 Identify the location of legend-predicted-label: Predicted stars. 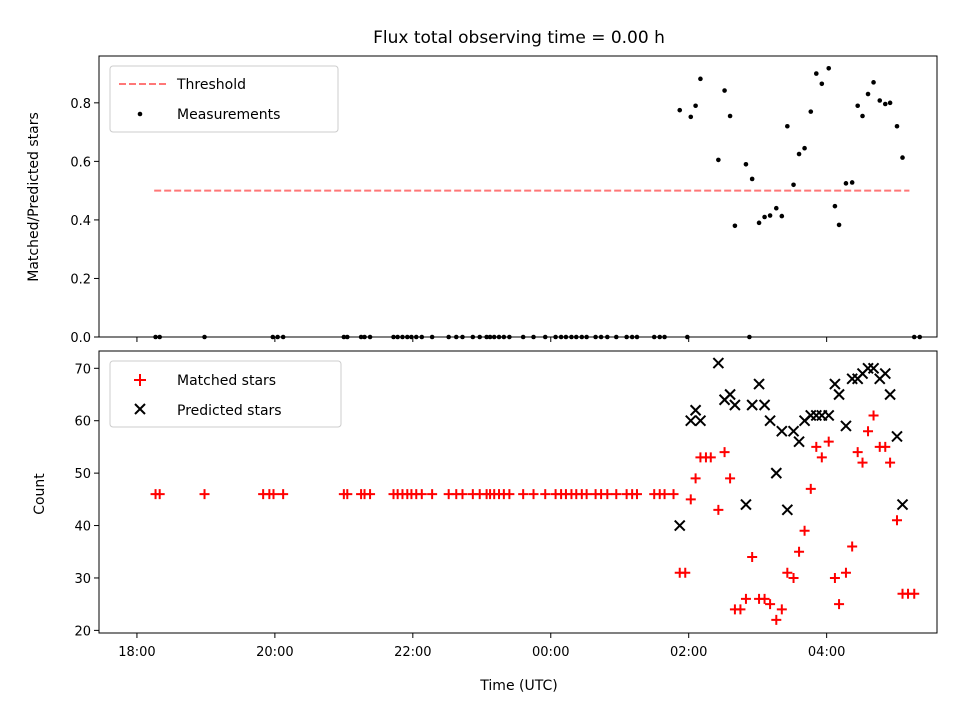
(229, 411).